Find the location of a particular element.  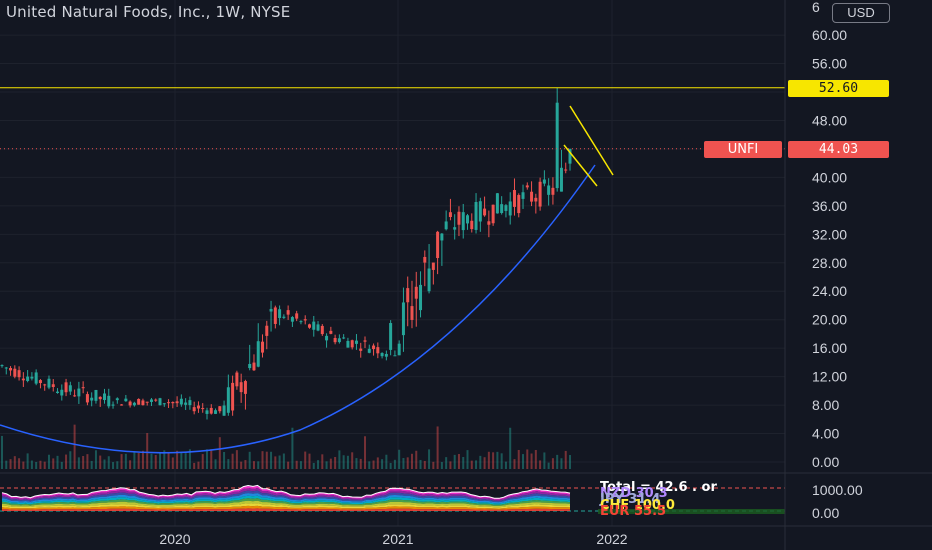

time-axis: 2020 2021 2022 is located at coordinates (466, 536).